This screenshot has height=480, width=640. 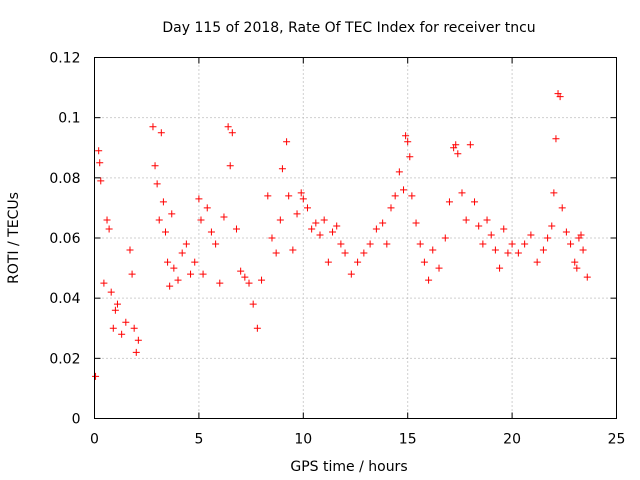 I want to click on x-tick-label: 15, so click(x=408, y=440).